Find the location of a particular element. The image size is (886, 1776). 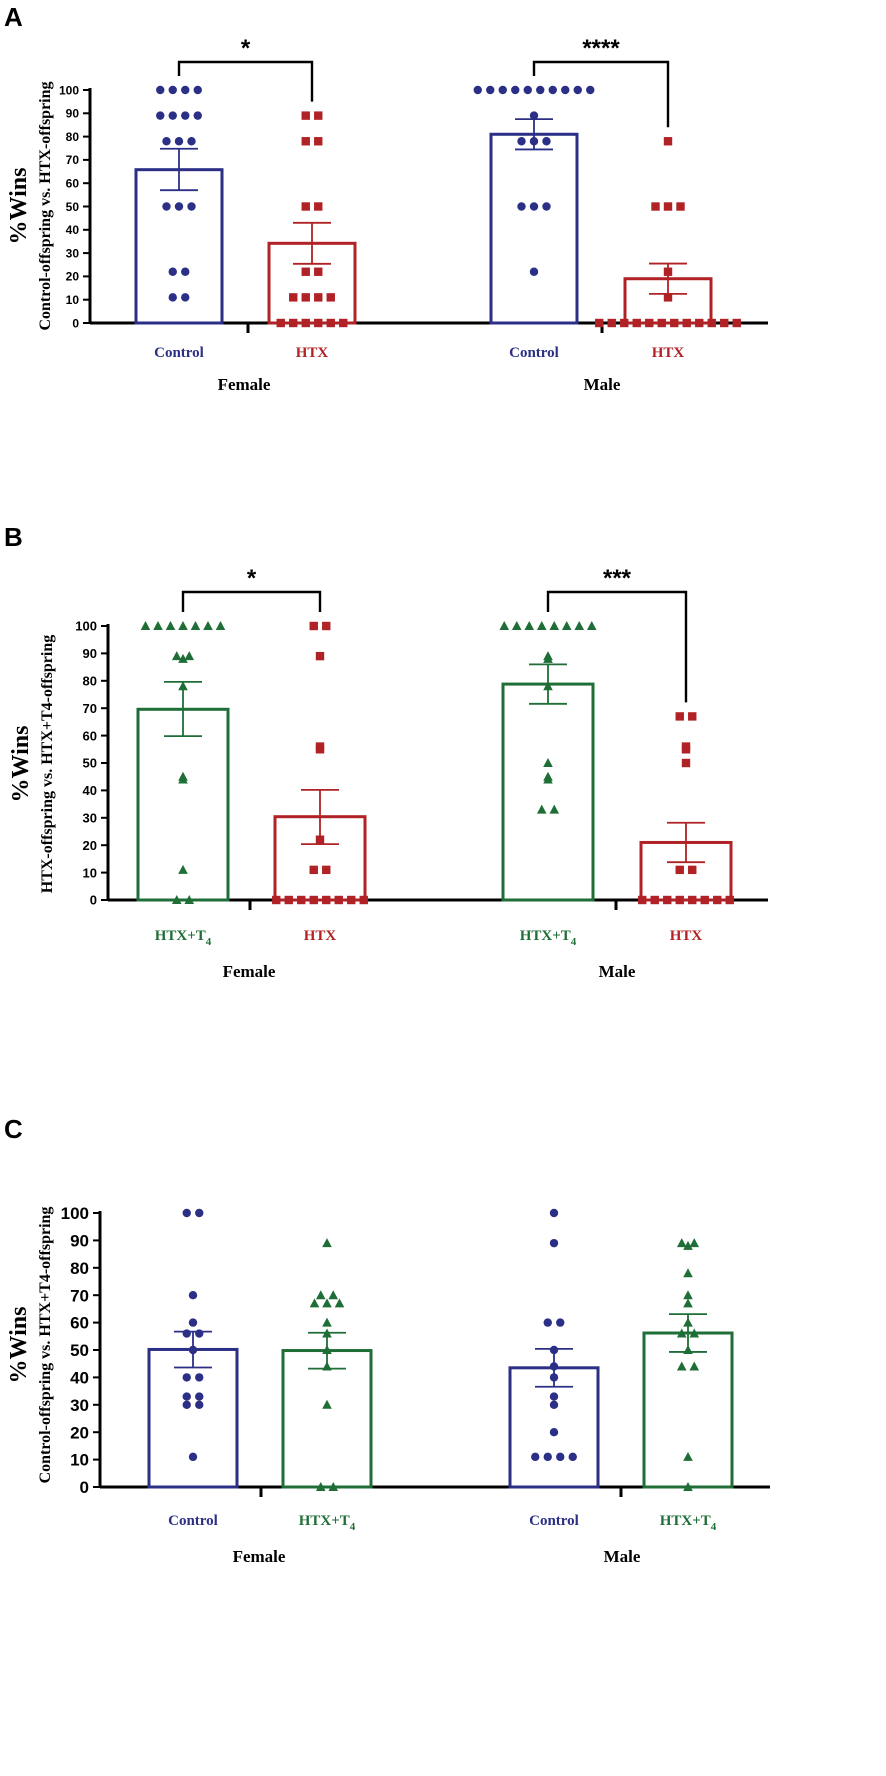

y-tick-label: 10 is located at coordinates (90, 872).